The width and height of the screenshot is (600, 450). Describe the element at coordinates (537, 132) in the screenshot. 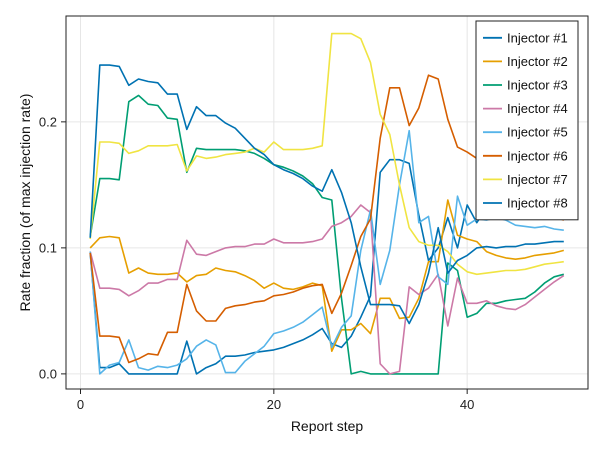

I see `legend-label: Injector #5` at that location.